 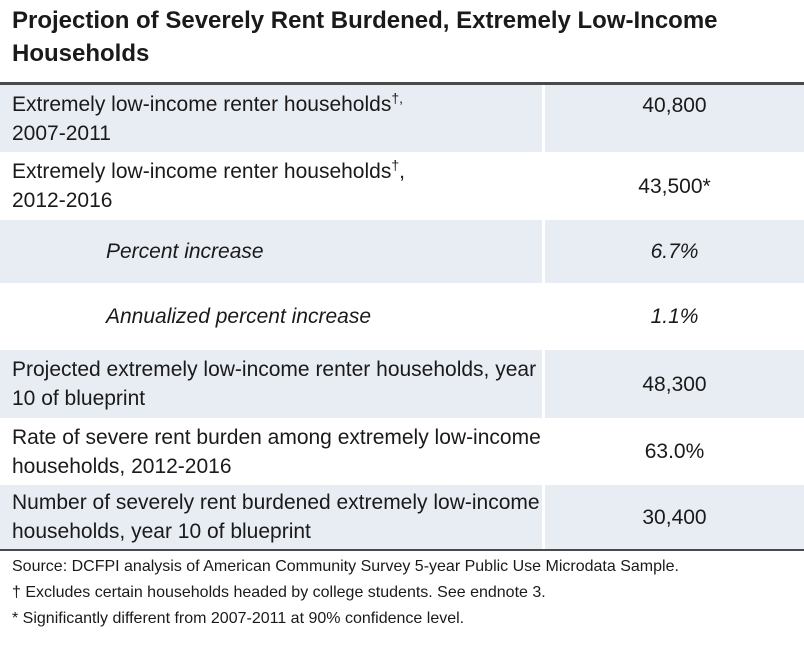 What do you see at coordinates (674, 251) in the screenshot?
I see `row-value: 6.7%` at bounding box center [674, 251].